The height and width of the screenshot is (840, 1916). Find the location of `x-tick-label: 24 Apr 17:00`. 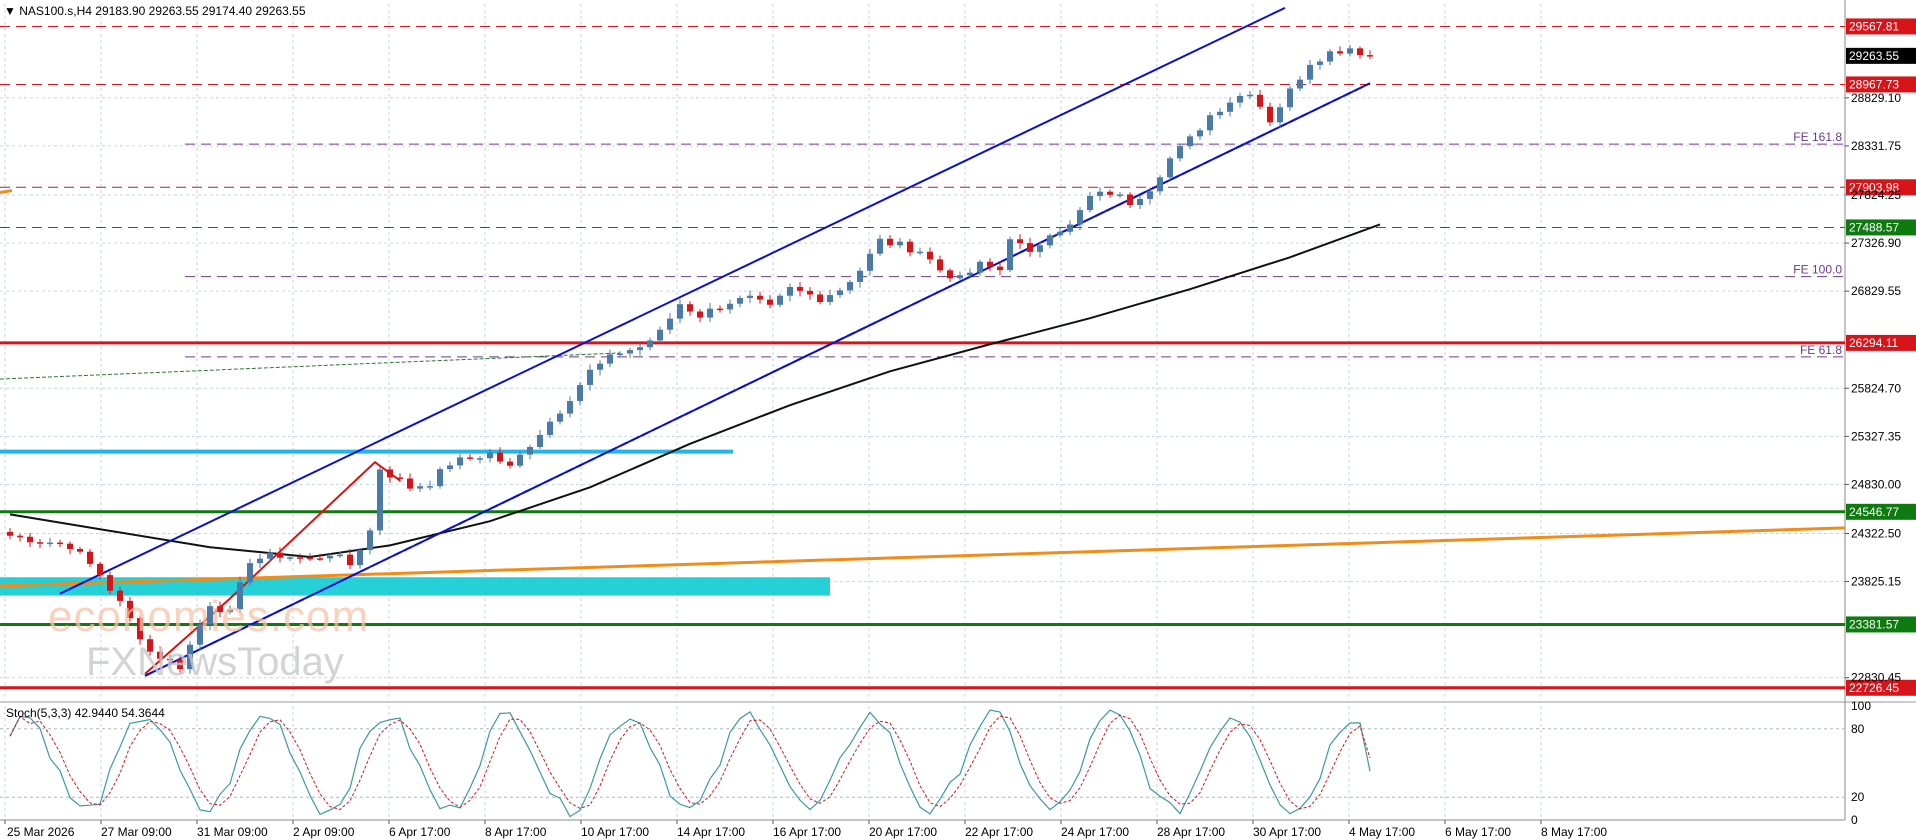

x-tick-label: 24 Apr 17:00 is located at coordinates (1095, 832).